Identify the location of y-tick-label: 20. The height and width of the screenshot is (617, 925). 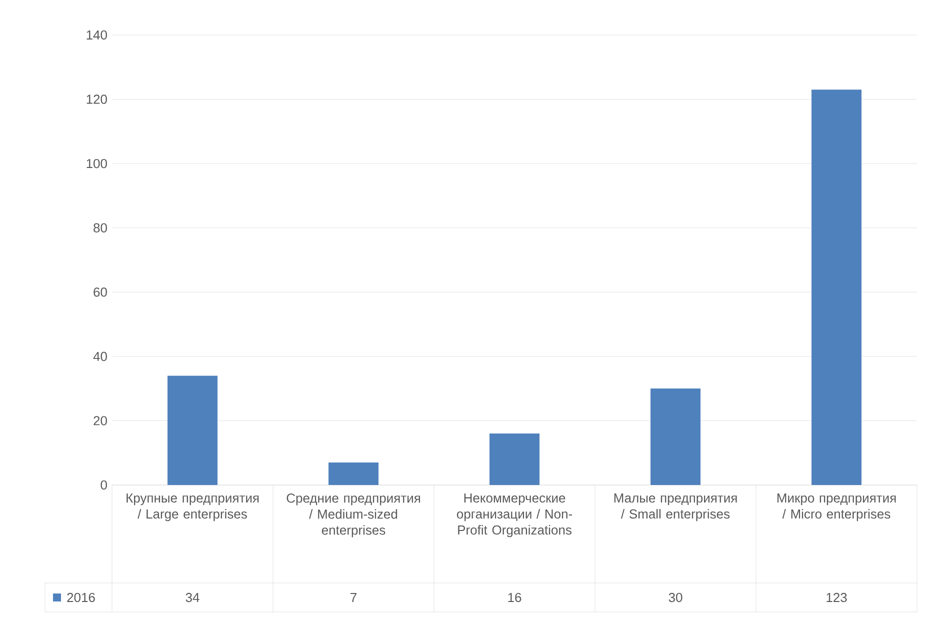
(100, 421).